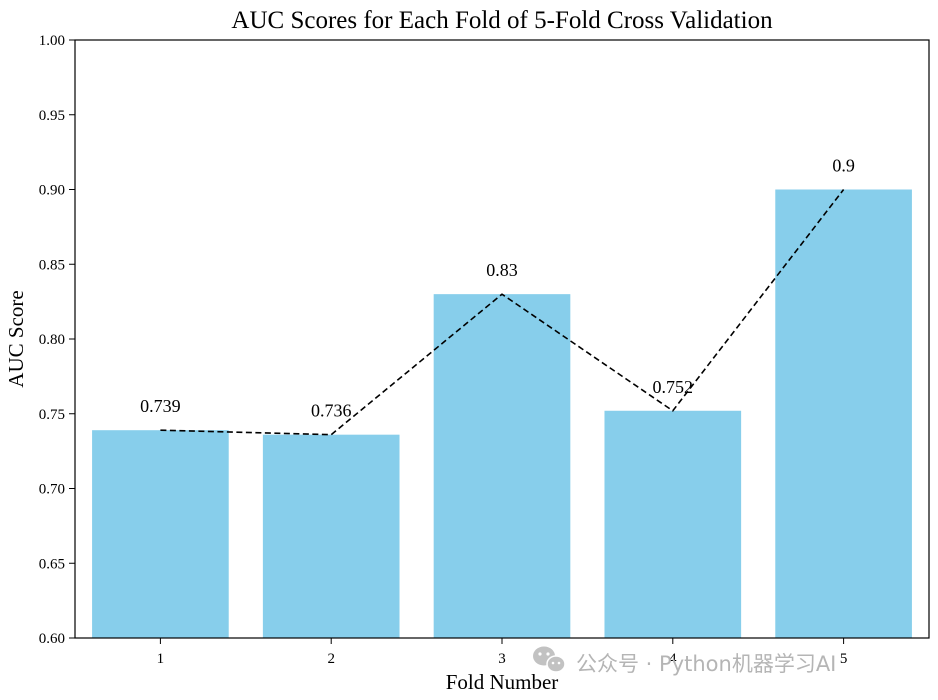 The width and height of the screenshot is (938, 700). What do you see at coordinates (52, 191) in the screenshot?
I see `y-tick-label: 0.90` at bounding box center [52, 191].